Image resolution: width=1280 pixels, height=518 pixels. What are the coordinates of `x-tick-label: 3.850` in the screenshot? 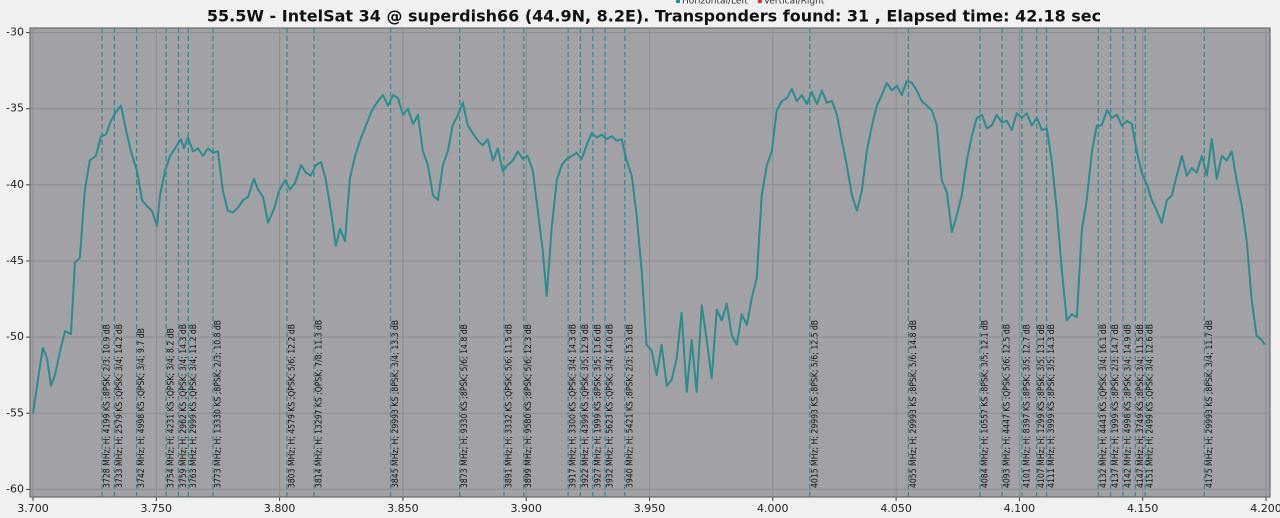 It's located at (403, 508).